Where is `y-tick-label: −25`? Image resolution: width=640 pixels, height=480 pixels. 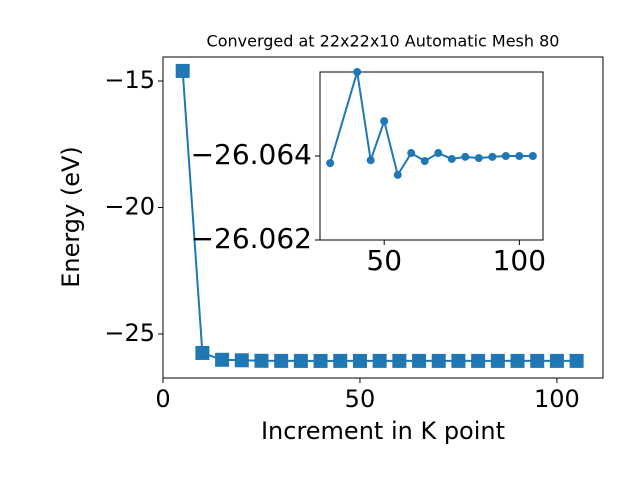 y-tick-label: −25 is located at coordinates (129, 333).